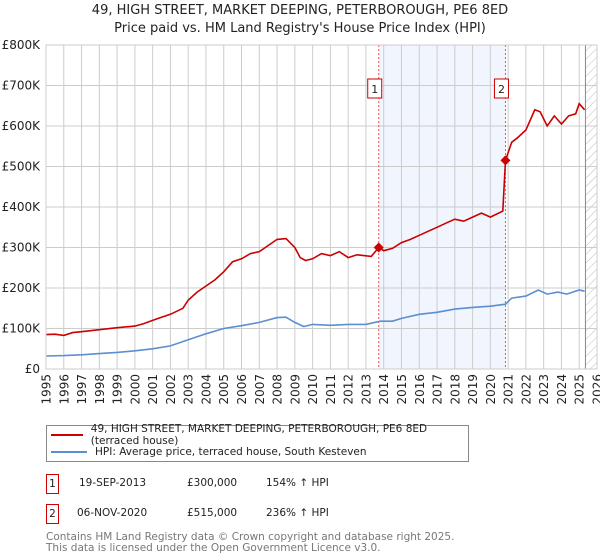 The height and width of the screenshot is (560, 600). Describe the element at coordinates (595, 389) in the screenshot. I see `x-tick-label: 2026` at that location.